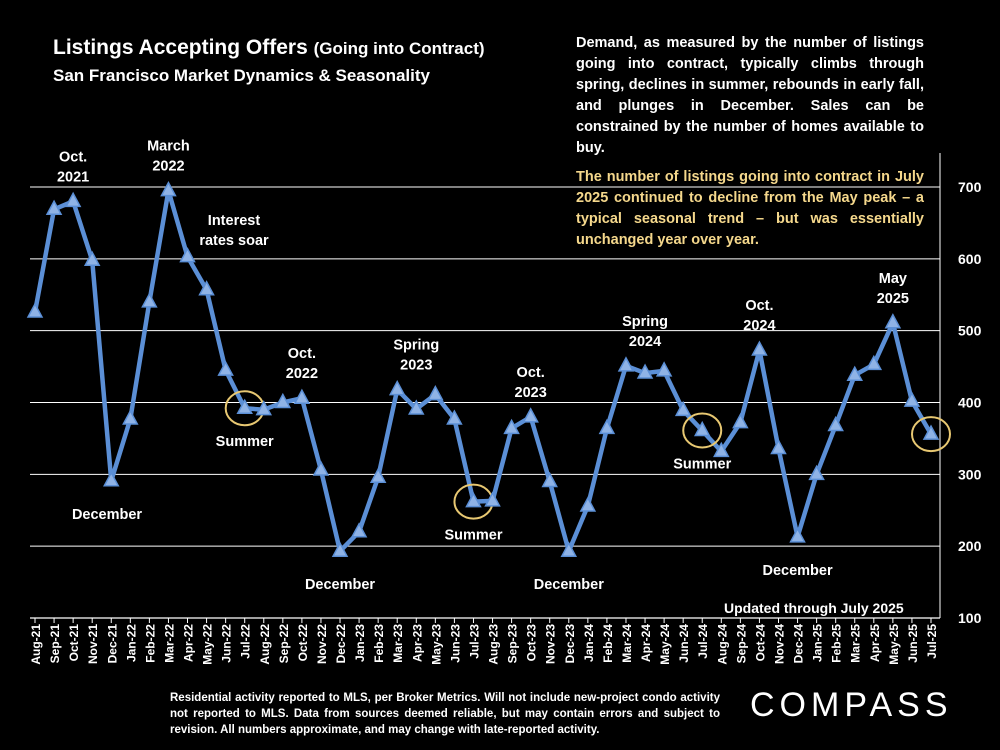 This screenshot has height=750, width=1000. I want to click on x-tick-label: Jul-23, so click(474, 641).